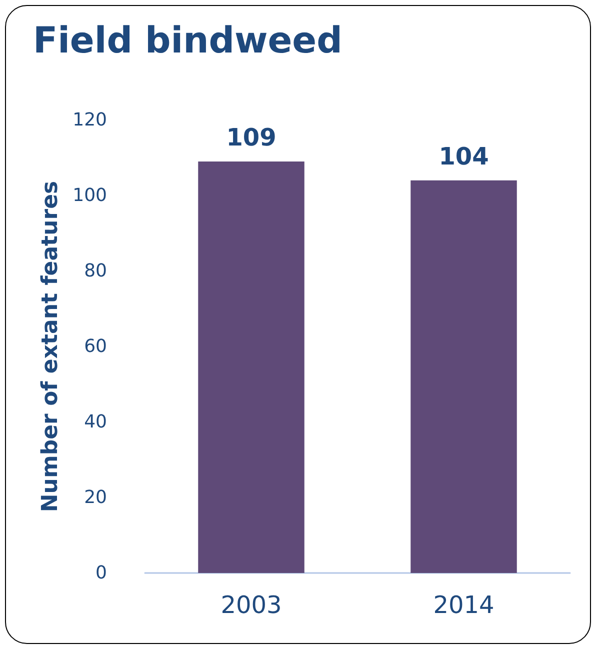 The width and height of the screenshot is (597, 650). Describe the element at coordinates (95, 497) in the screenshot. I see `y-tick-label: 20` at that location.